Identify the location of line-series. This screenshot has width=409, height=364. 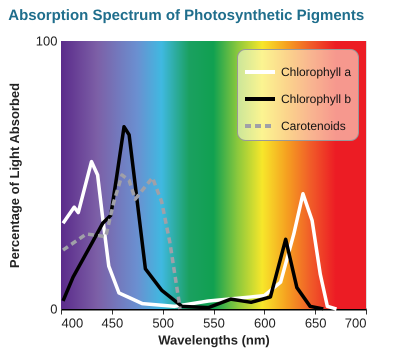
(121, 242).